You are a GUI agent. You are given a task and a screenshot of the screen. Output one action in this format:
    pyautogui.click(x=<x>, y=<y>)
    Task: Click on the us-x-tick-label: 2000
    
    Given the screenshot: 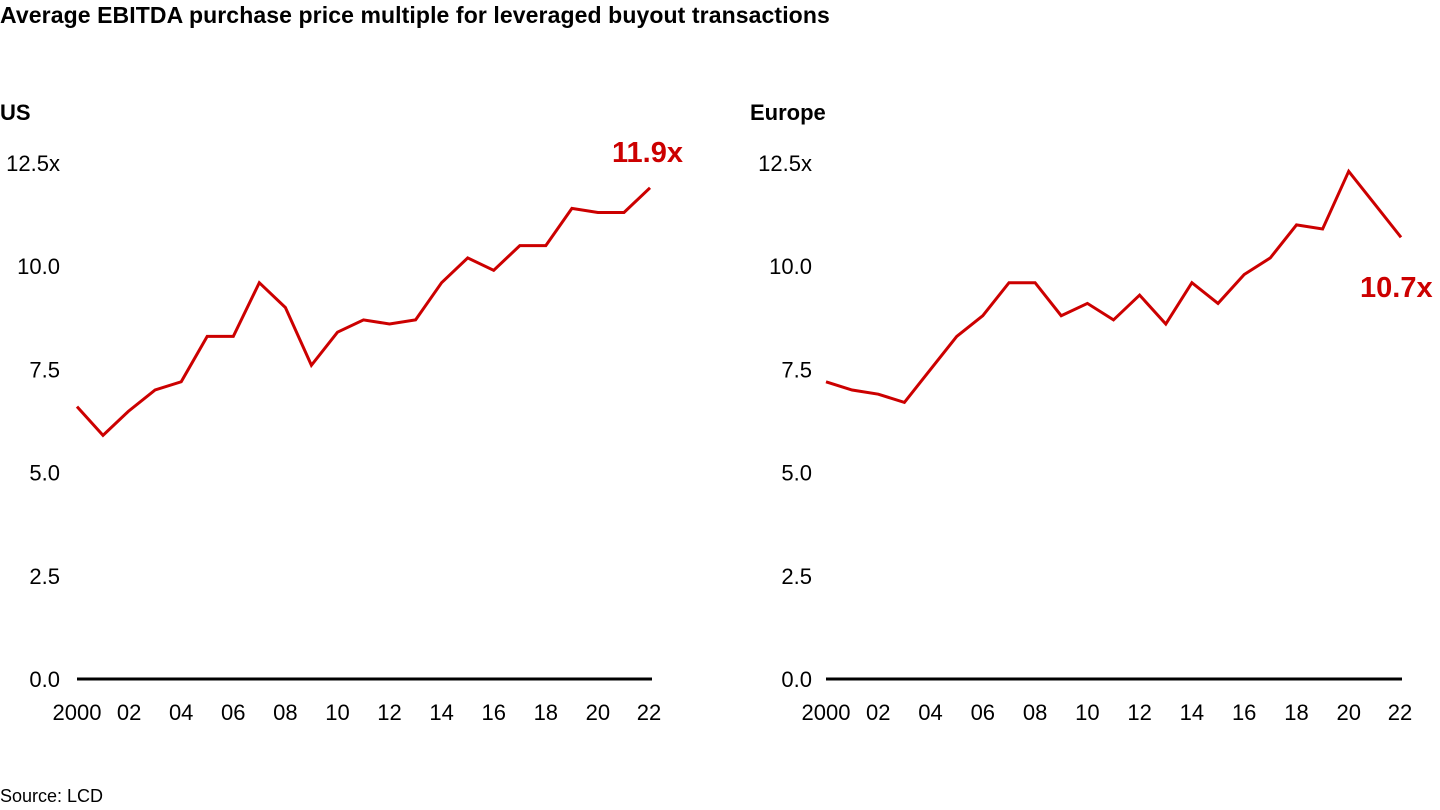 What is the action you would take?
    pyautogui.click(x=77, y=712)
    